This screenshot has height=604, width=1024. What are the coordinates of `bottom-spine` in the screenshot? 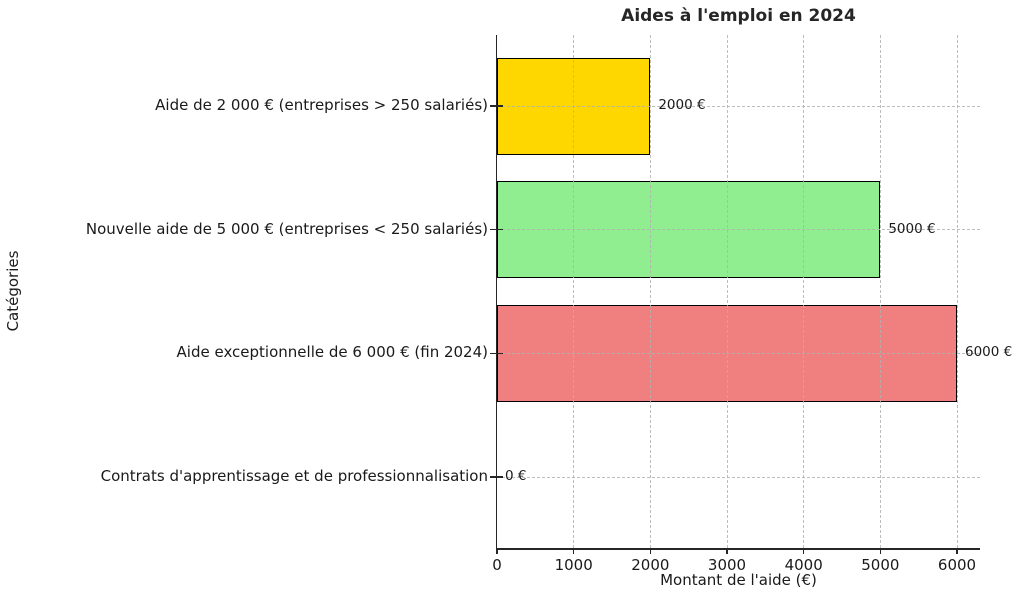 It's located at (737, 549).